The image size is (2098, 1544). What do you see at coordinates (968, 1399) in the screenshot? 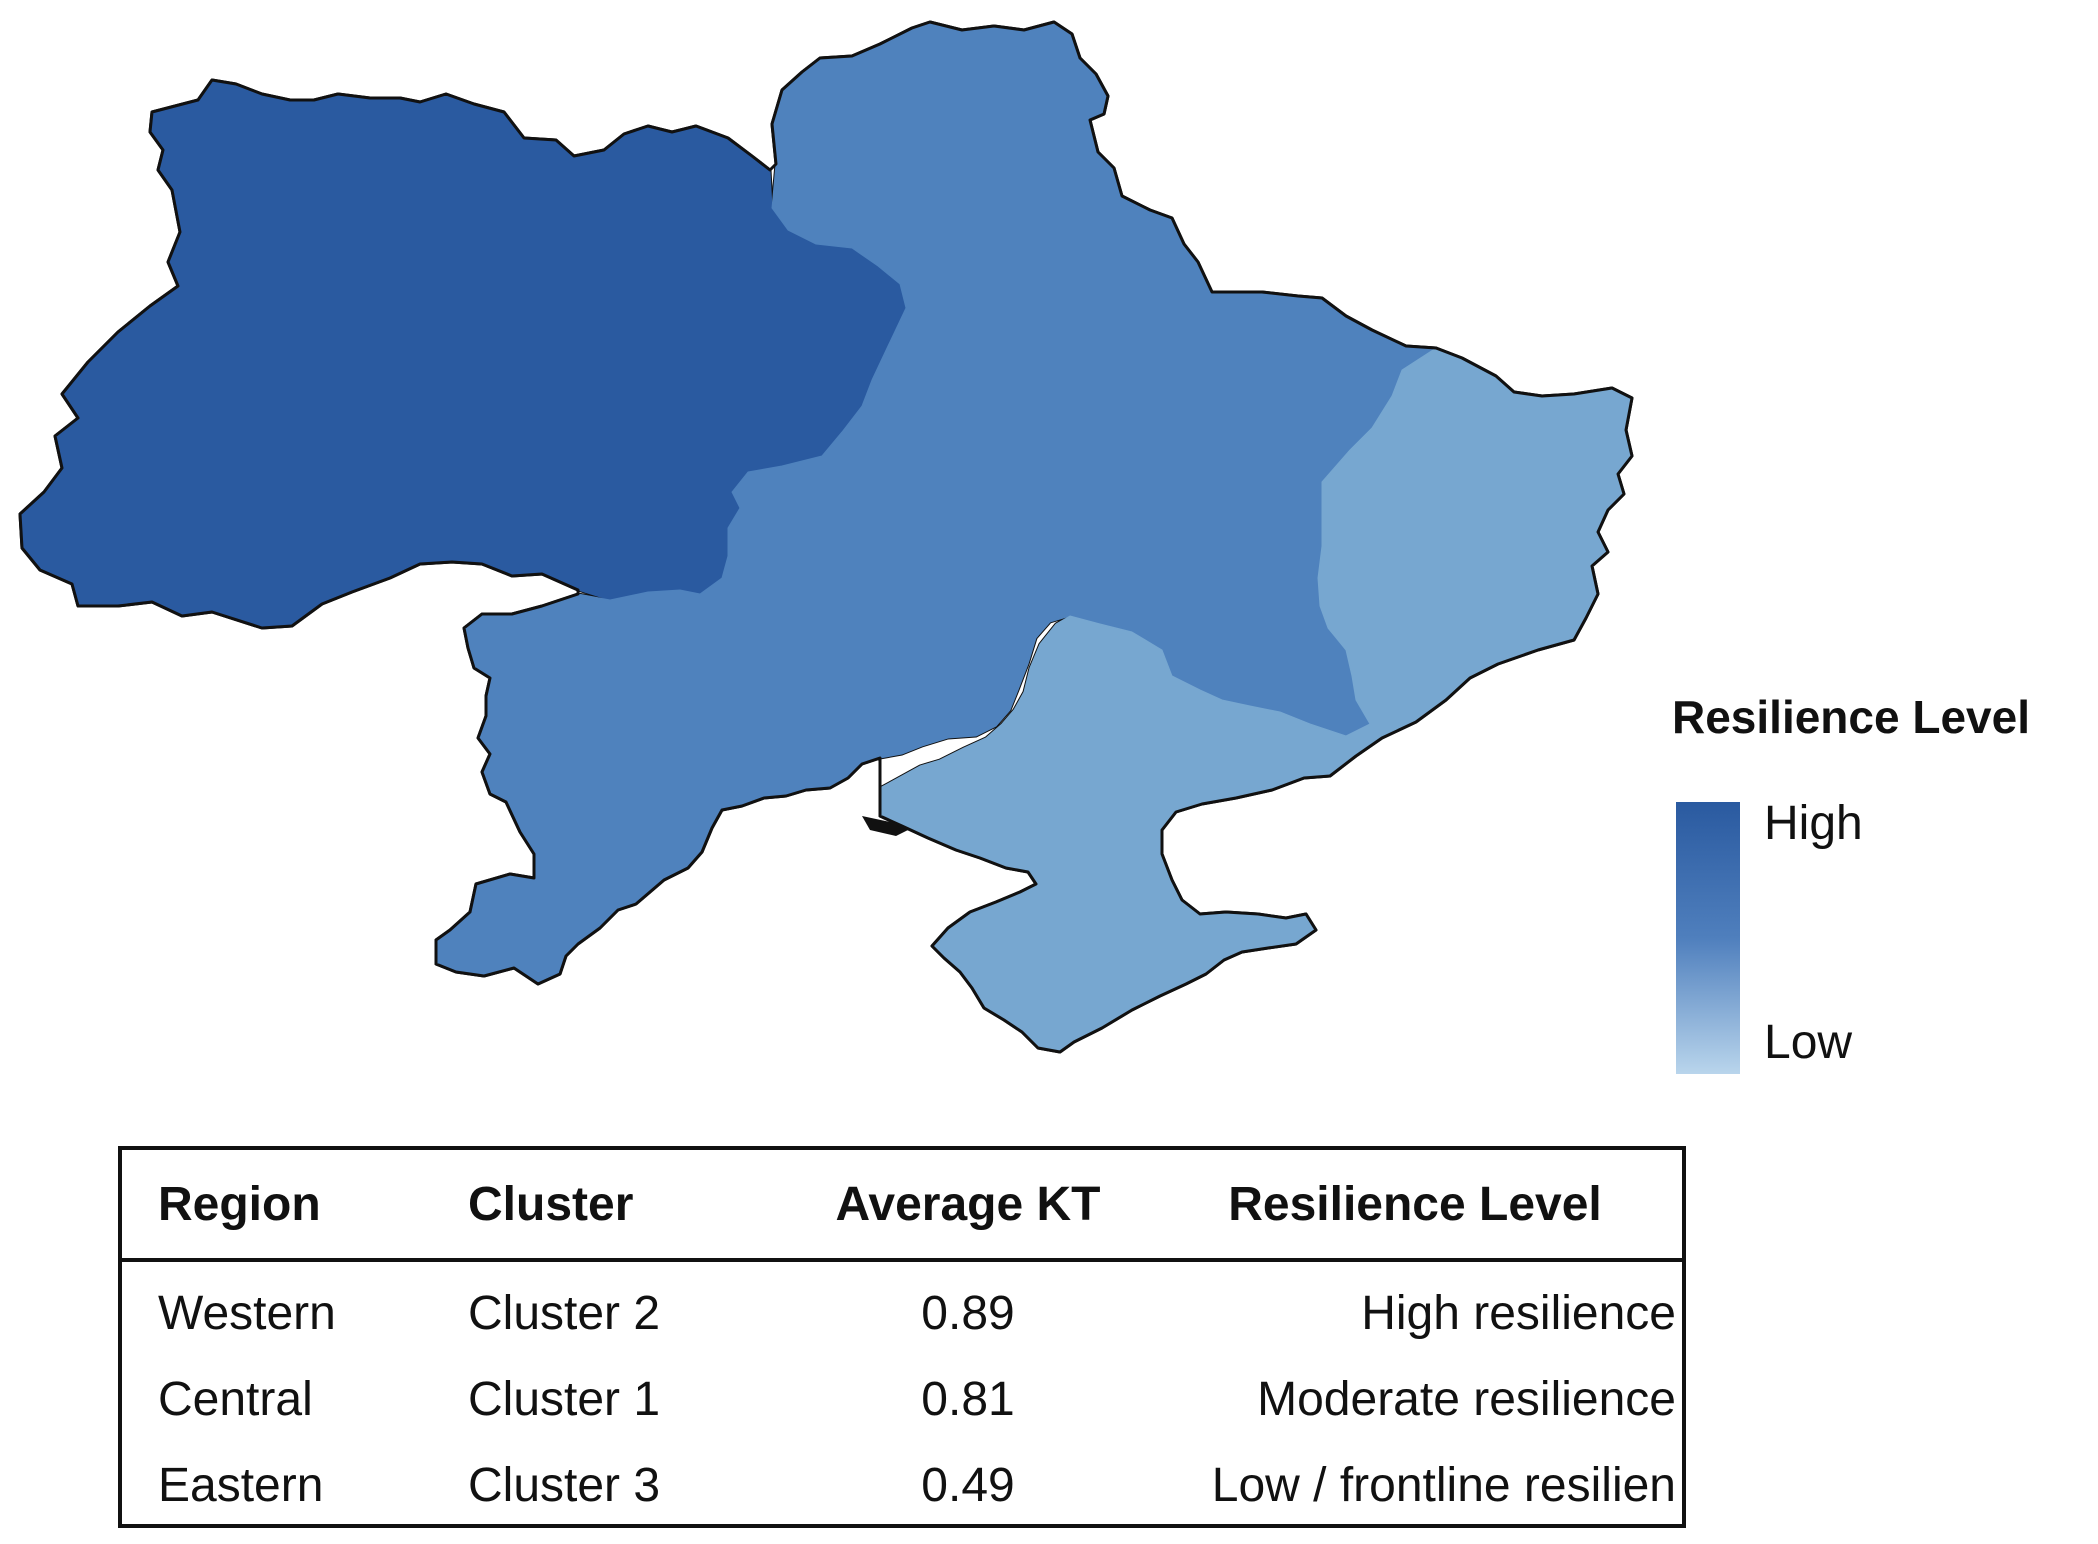
I see `cell-average-kt: 0.81` at bounding box center [968, 1399].